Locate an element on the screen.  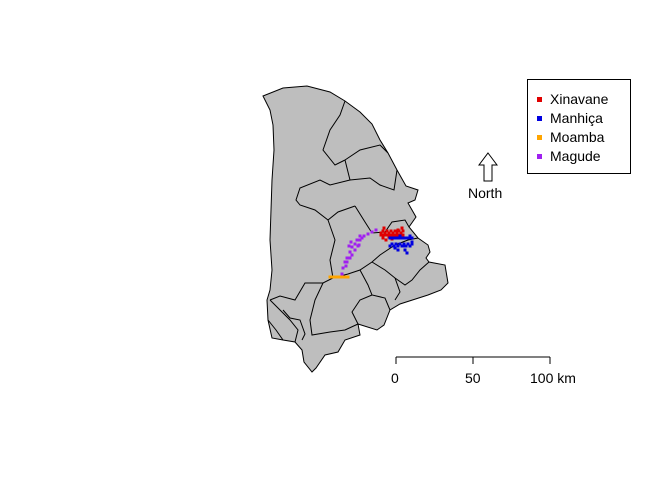
north-arrow-icon is located at coordinates (488, 167).